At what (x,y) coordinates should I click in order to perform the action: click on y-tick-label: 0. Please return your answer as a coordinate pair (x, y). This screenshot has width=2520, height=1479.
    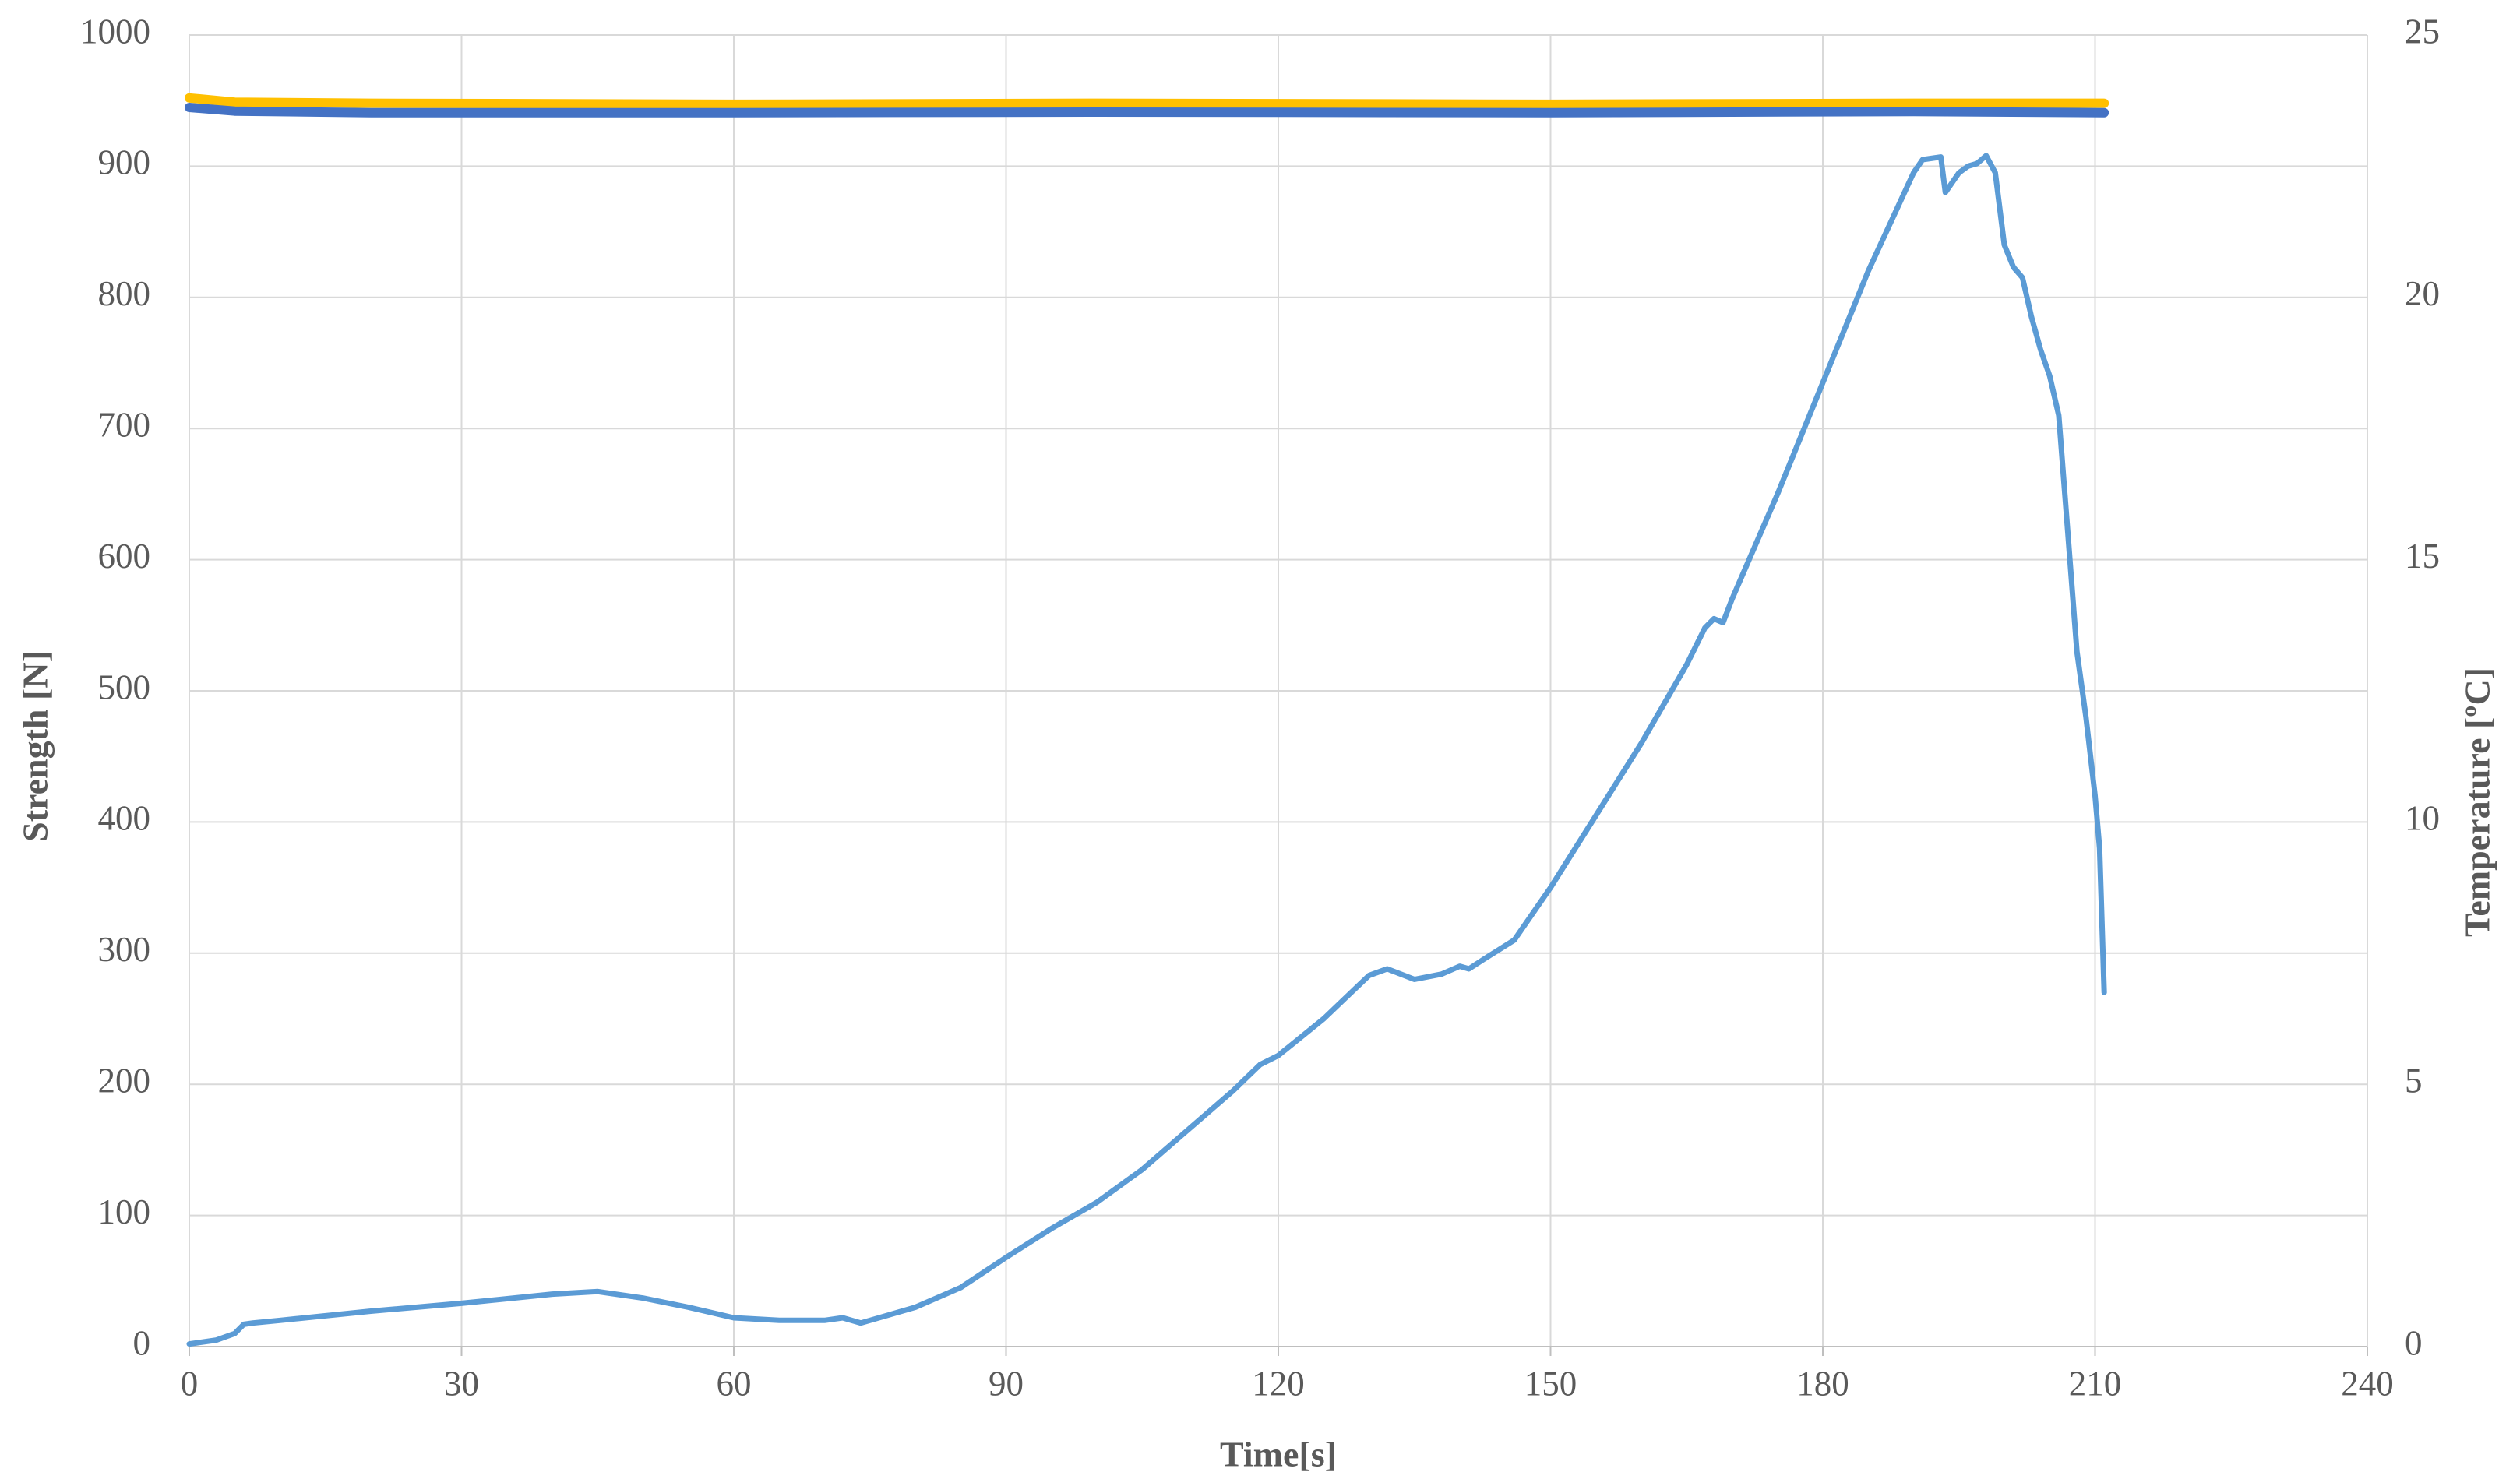
    Looking at the image, I should click on (142, 1342).